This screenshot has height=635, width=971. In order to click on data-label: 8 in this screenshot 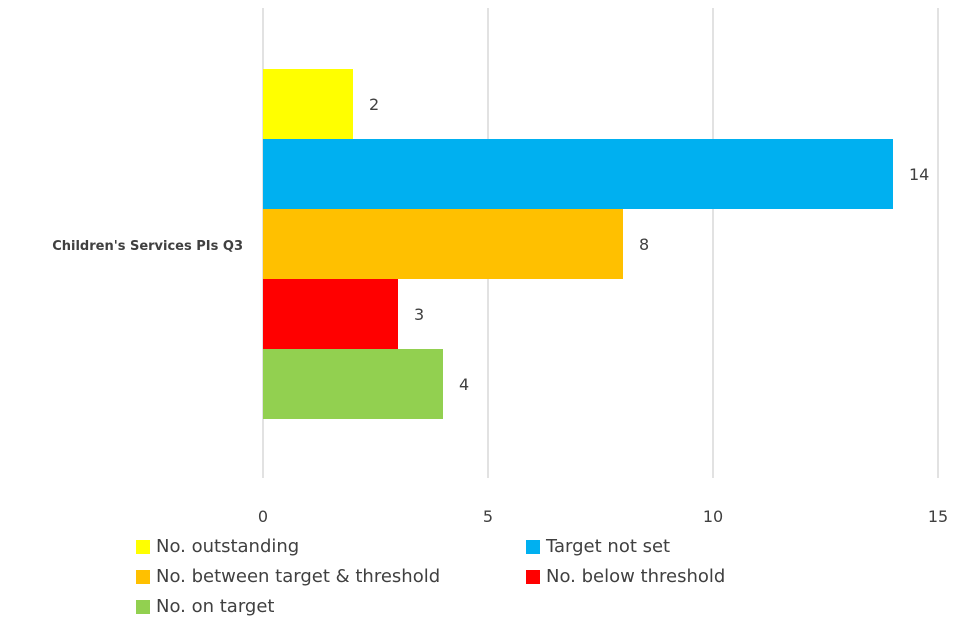, I will do `click(644, 244)`.